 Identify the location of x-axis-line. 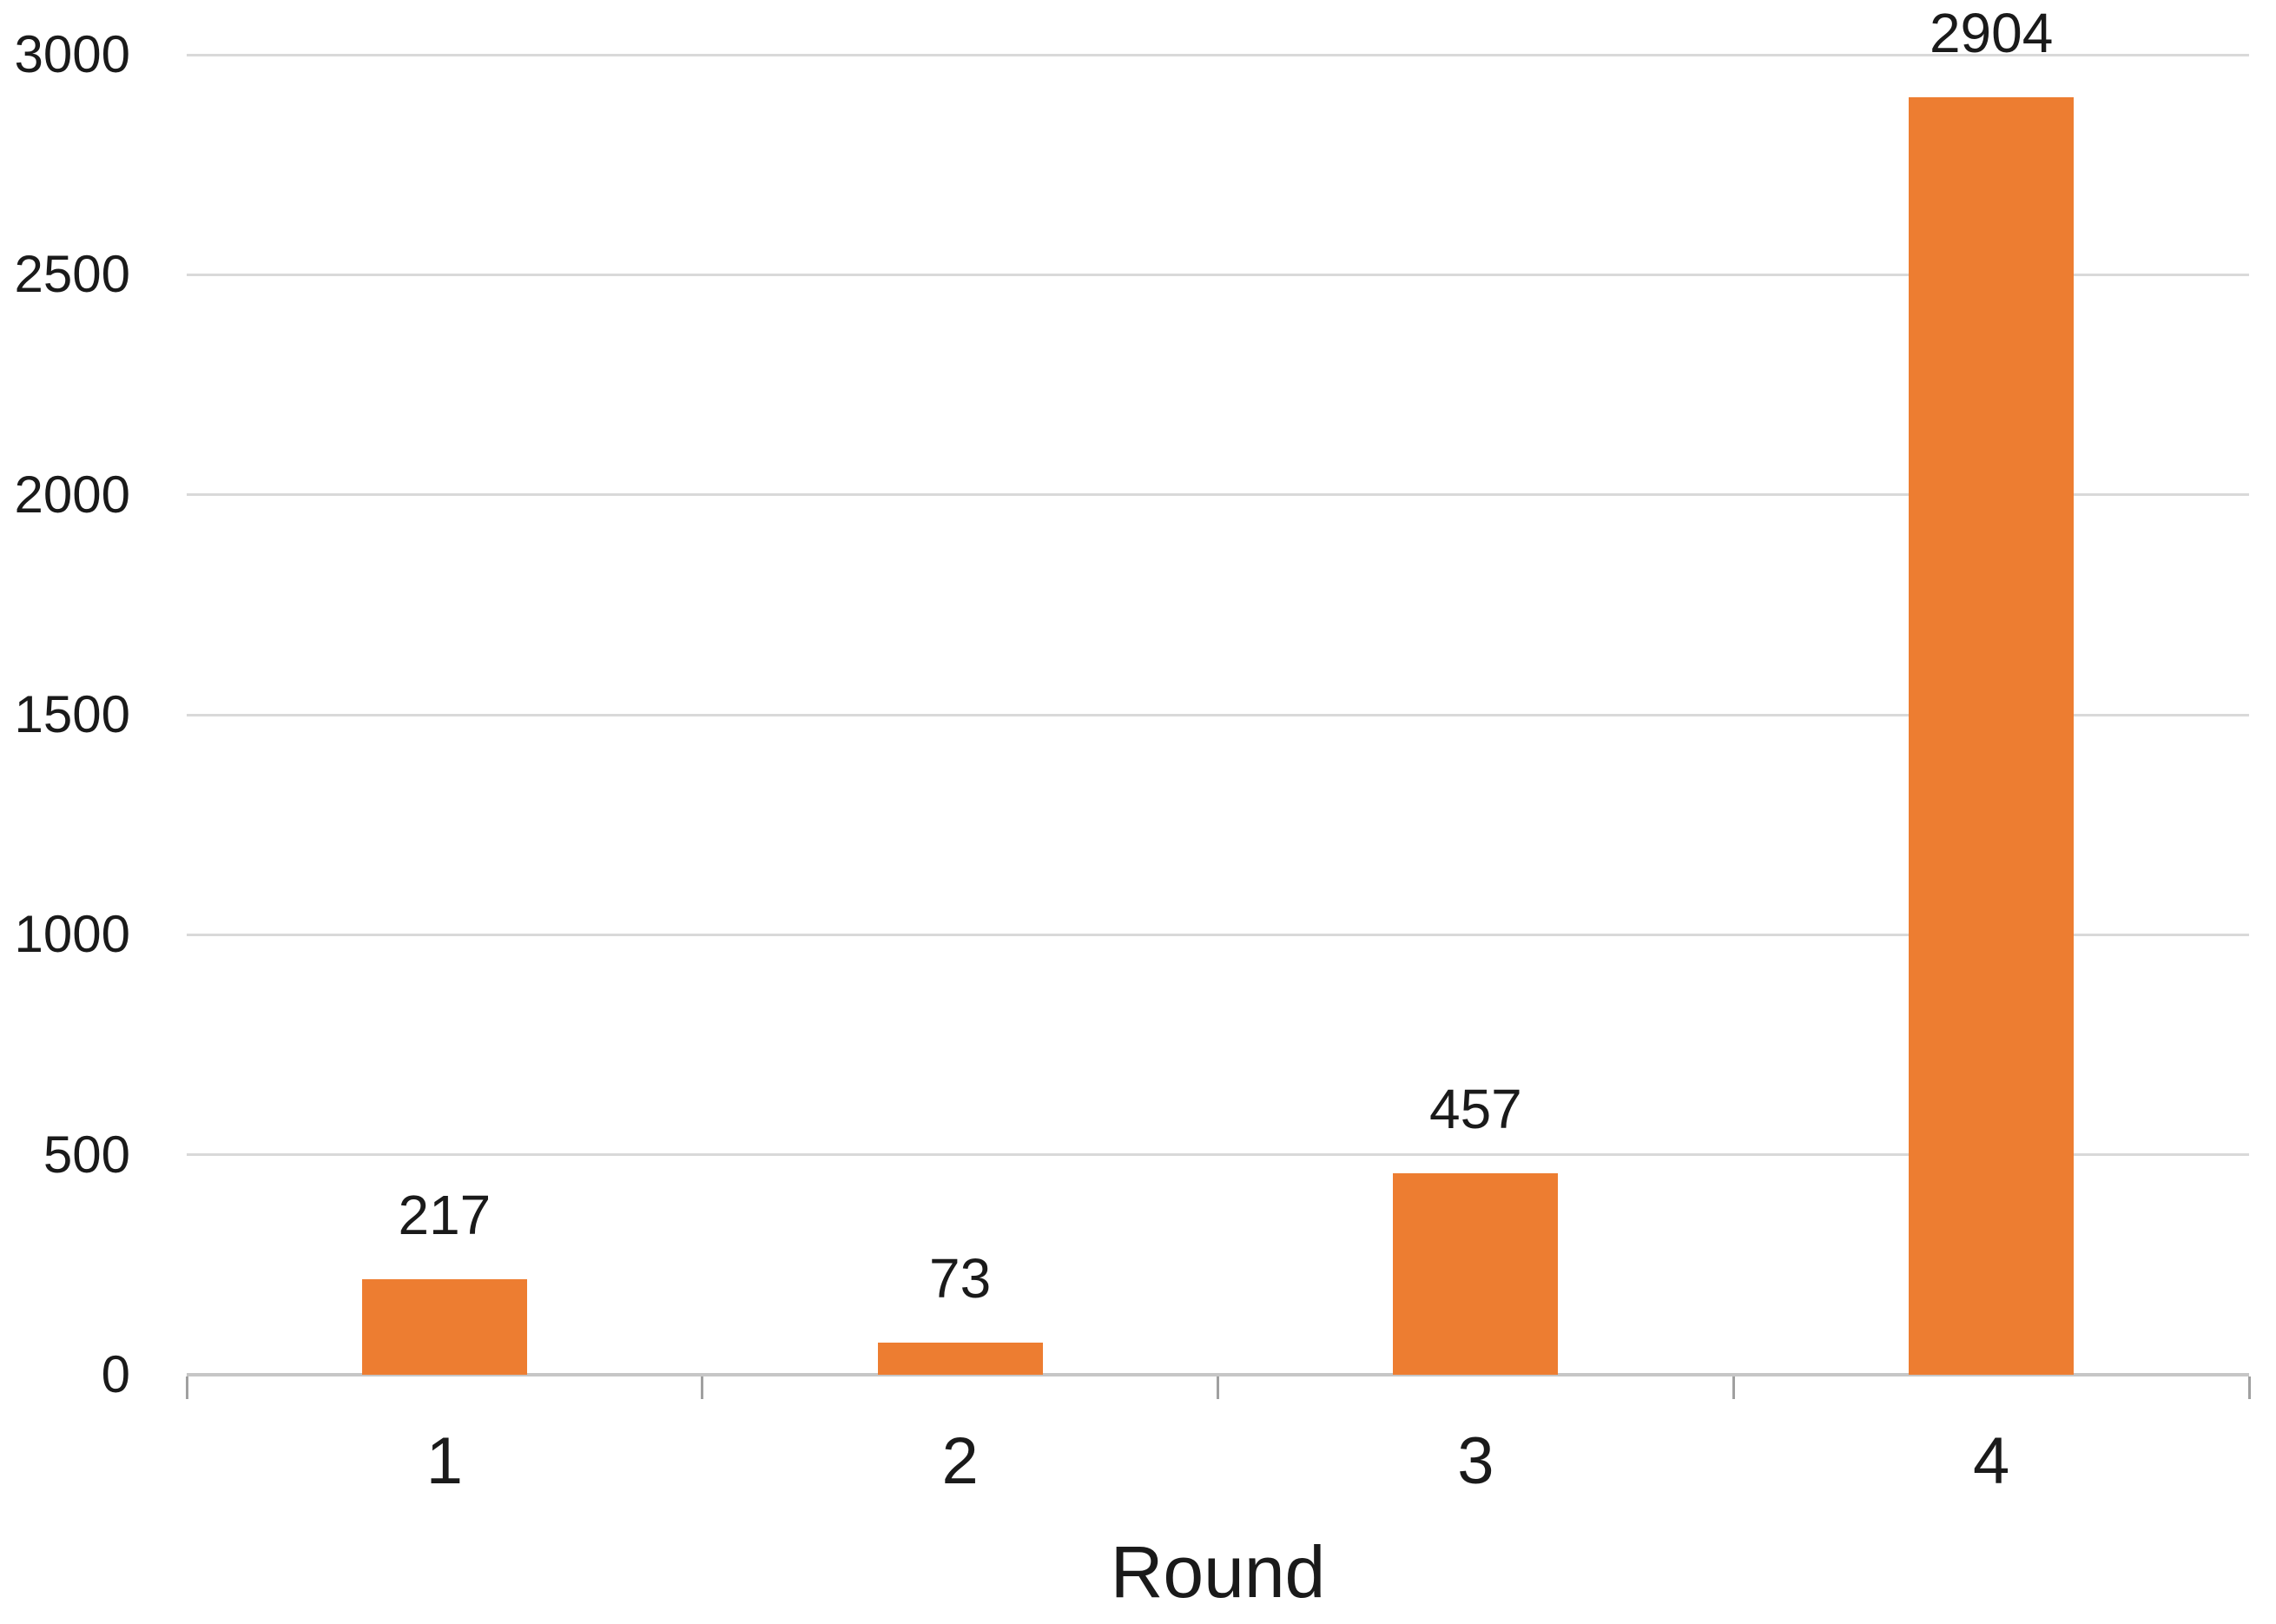
(1218, 1374).